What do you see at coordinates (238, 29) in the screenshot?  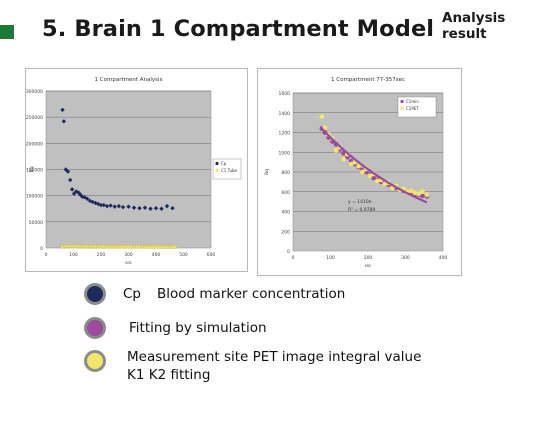 I see `slide-title: 5. Brain 1 Compartment Model` at bounding box center [238, 29].